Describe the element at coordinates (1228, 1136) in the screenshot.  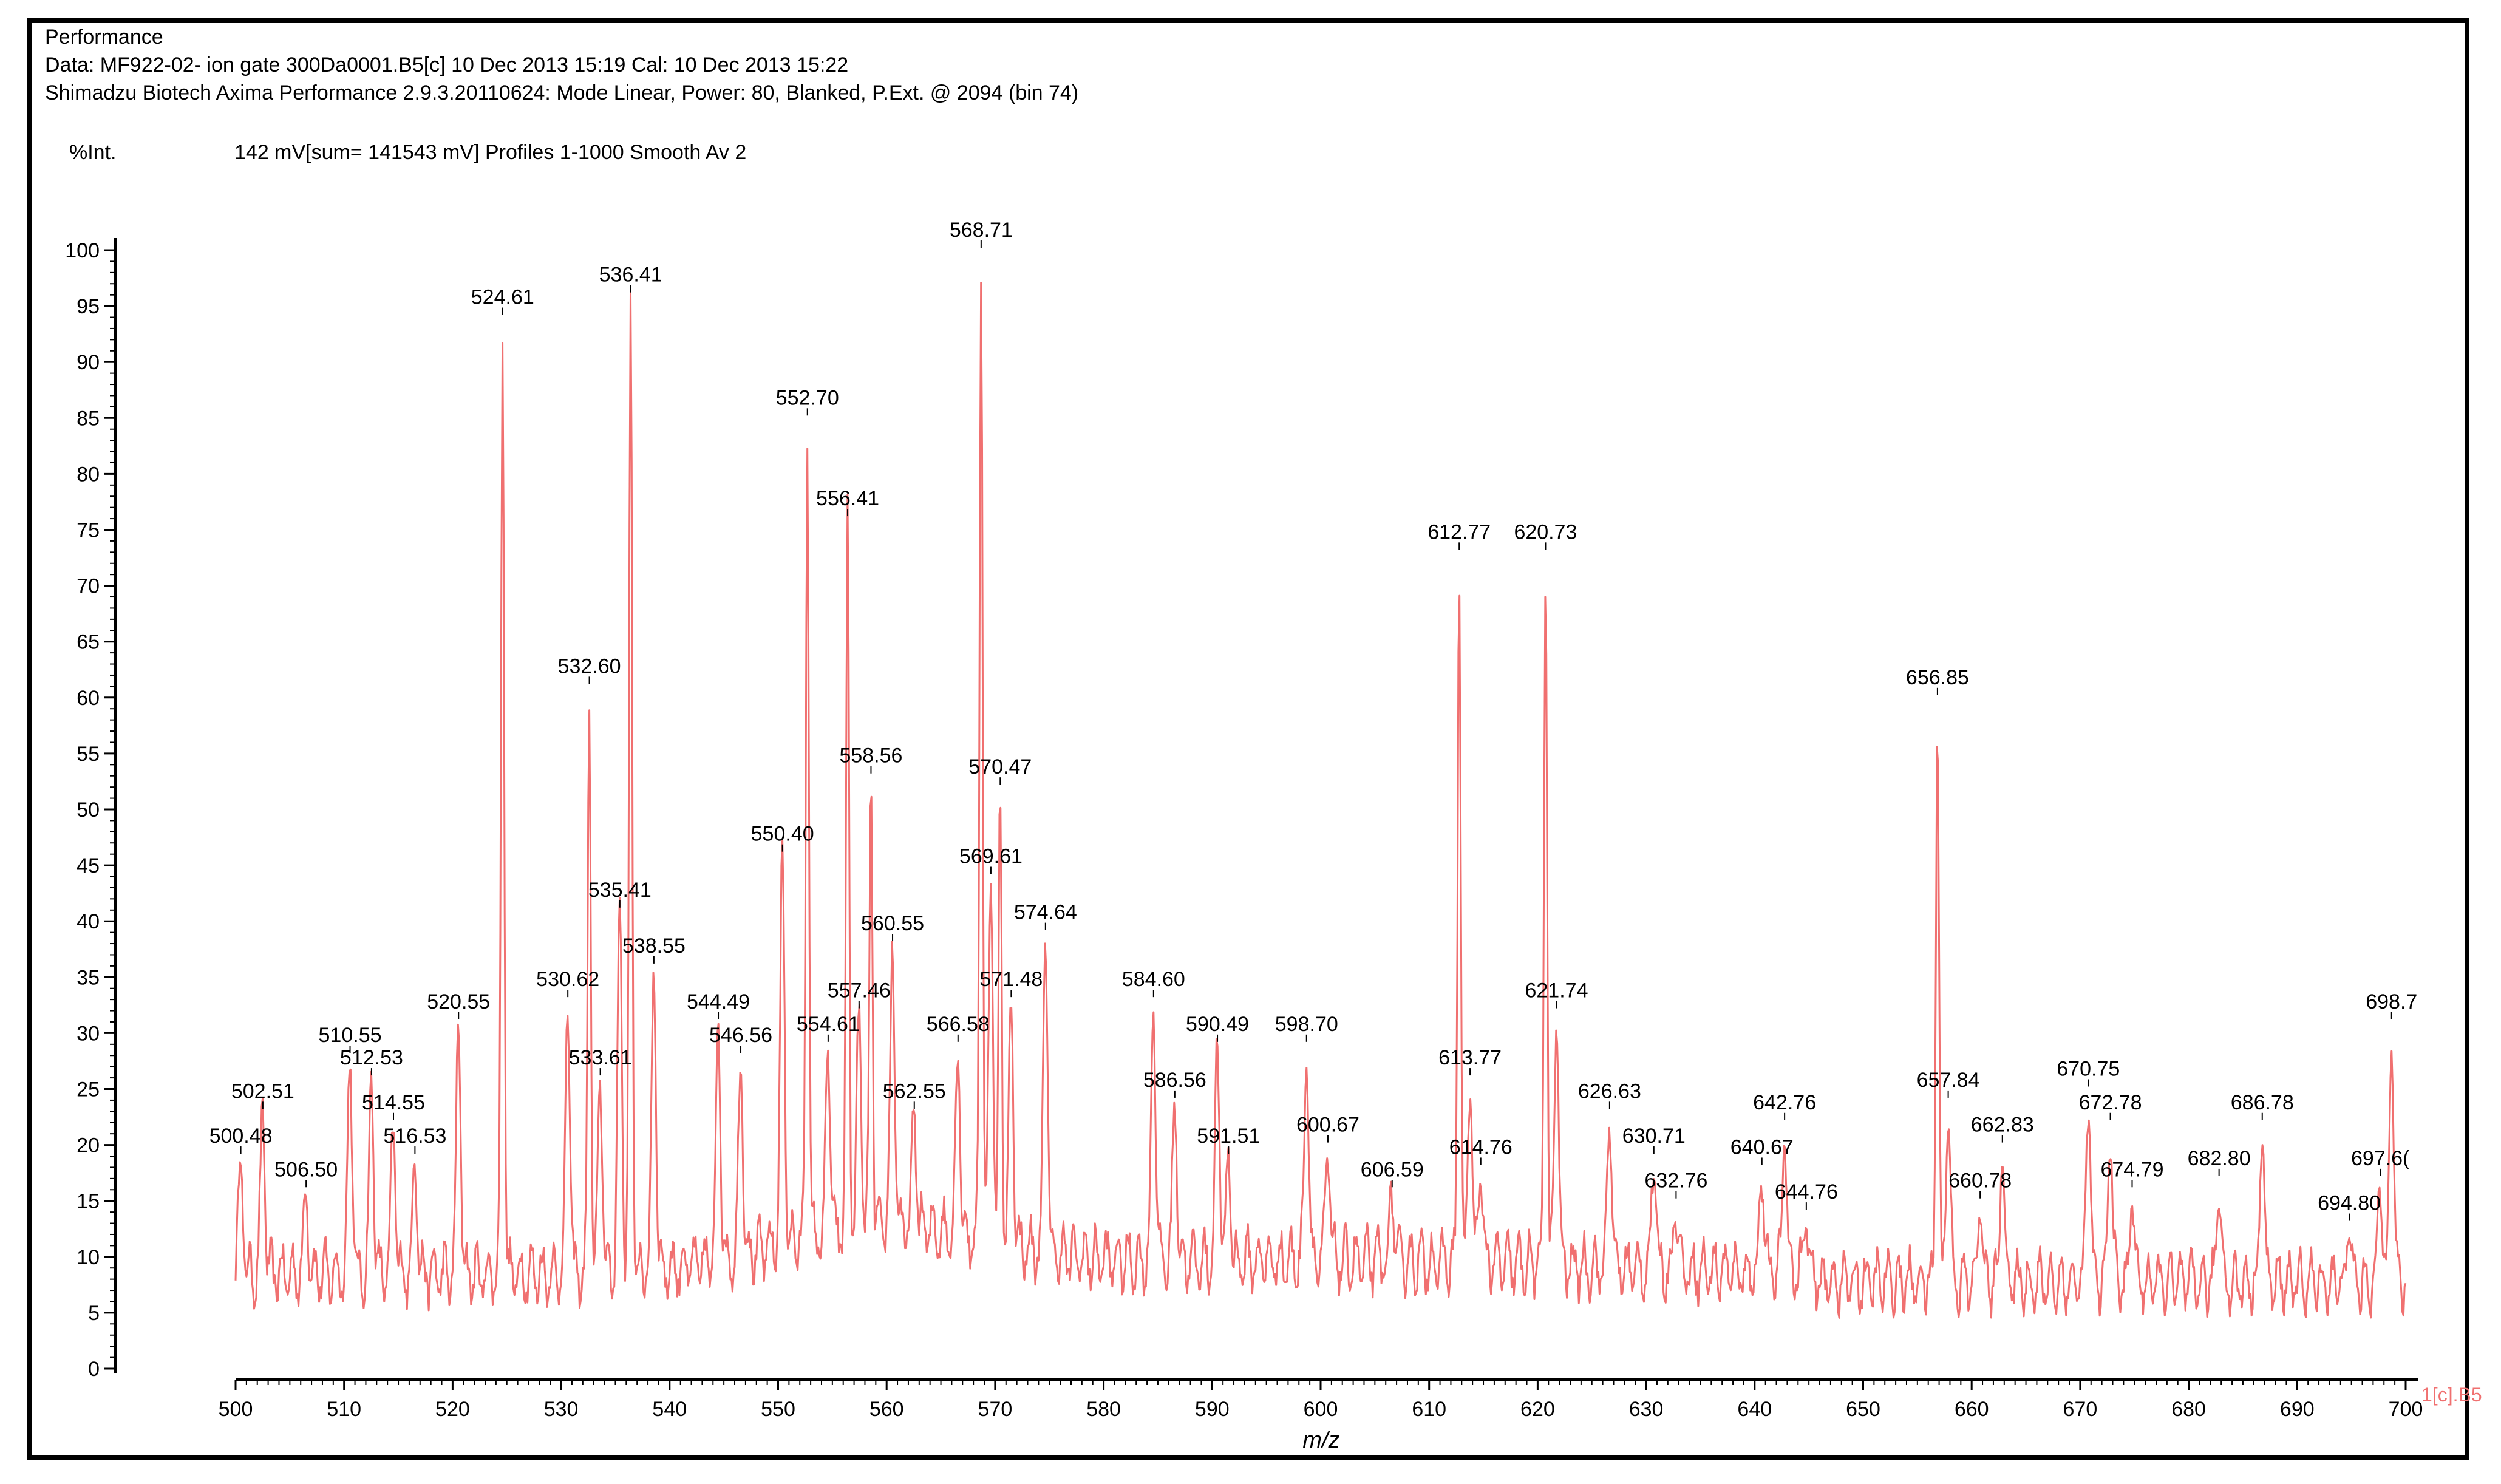
I see `peak-label: 591.51` at that location.